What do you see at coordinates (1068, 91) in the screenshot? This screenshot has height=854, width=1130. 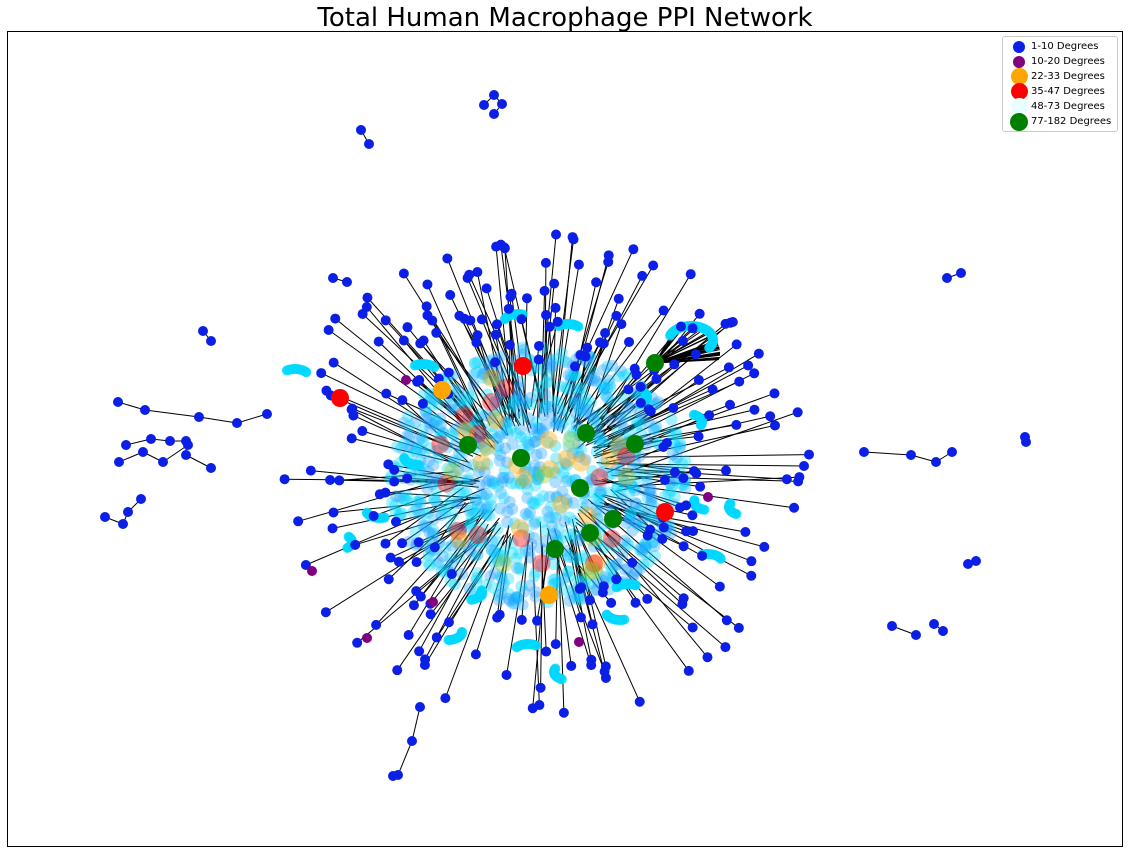 I see `legend-label: 35-47 Degrees` at bounding box center [1068, 91].